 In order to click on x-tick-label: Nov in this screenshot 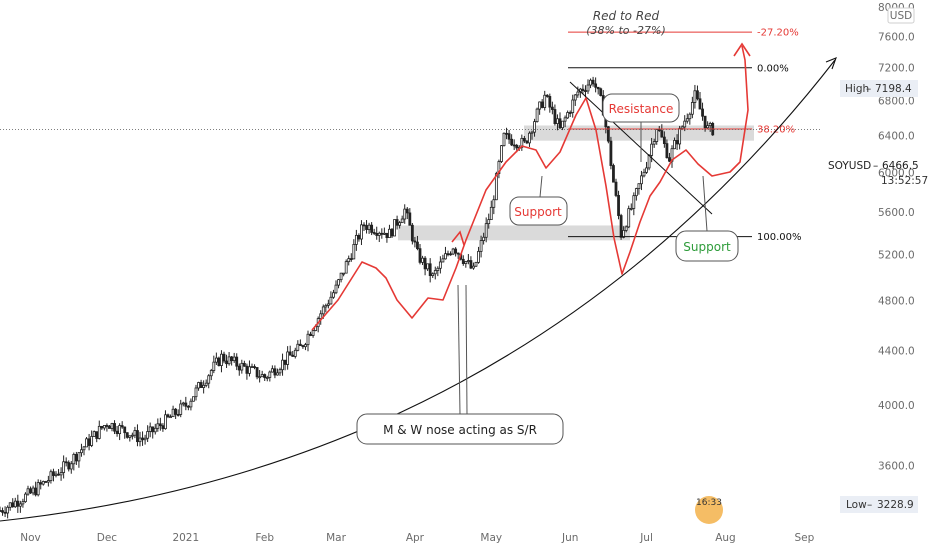, I will do `click(30, 538)`.